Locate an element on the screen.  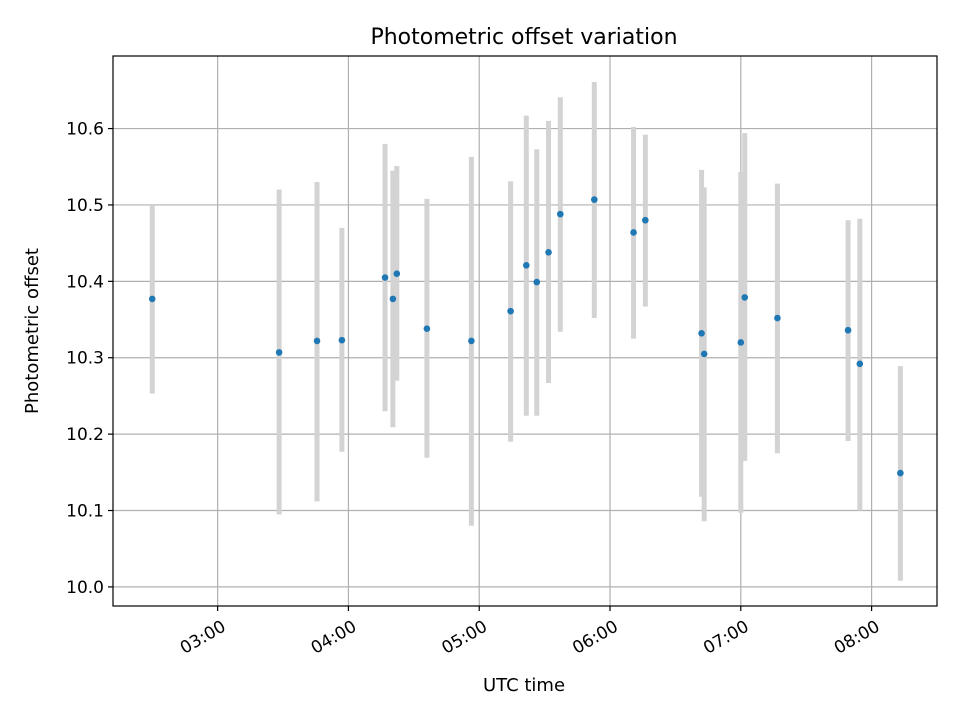
chart-title: Photometric offset variation is located at coordinates (523, 37).